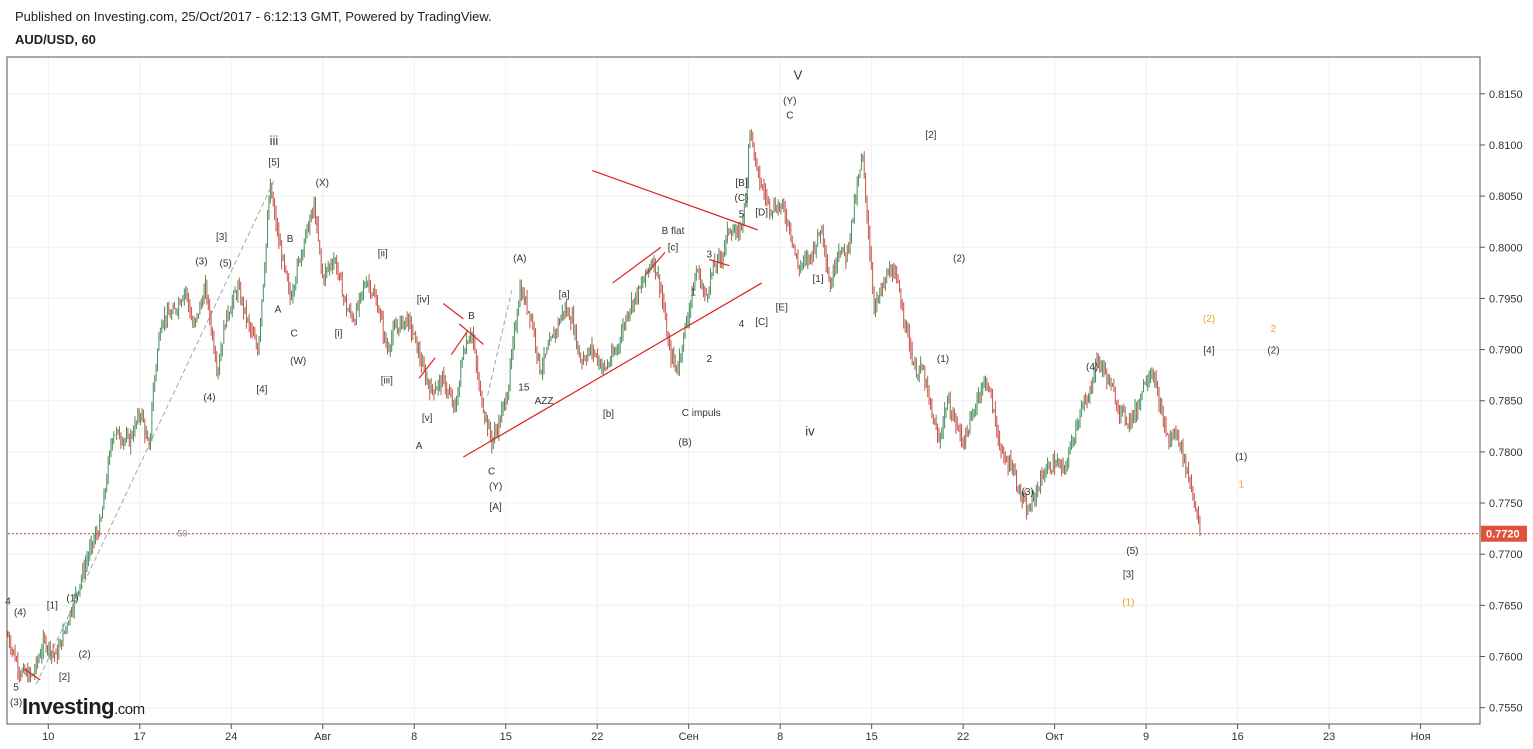  I want to click on x-tick-label: Сен, so click(689, 737).